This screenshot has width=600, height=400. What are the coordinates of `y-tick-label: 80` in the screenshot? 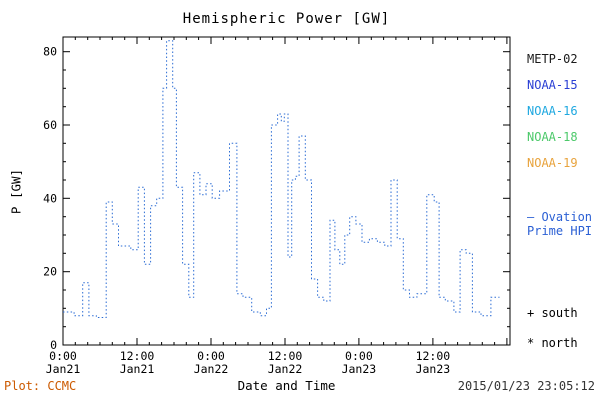 It's located at (50, 52).